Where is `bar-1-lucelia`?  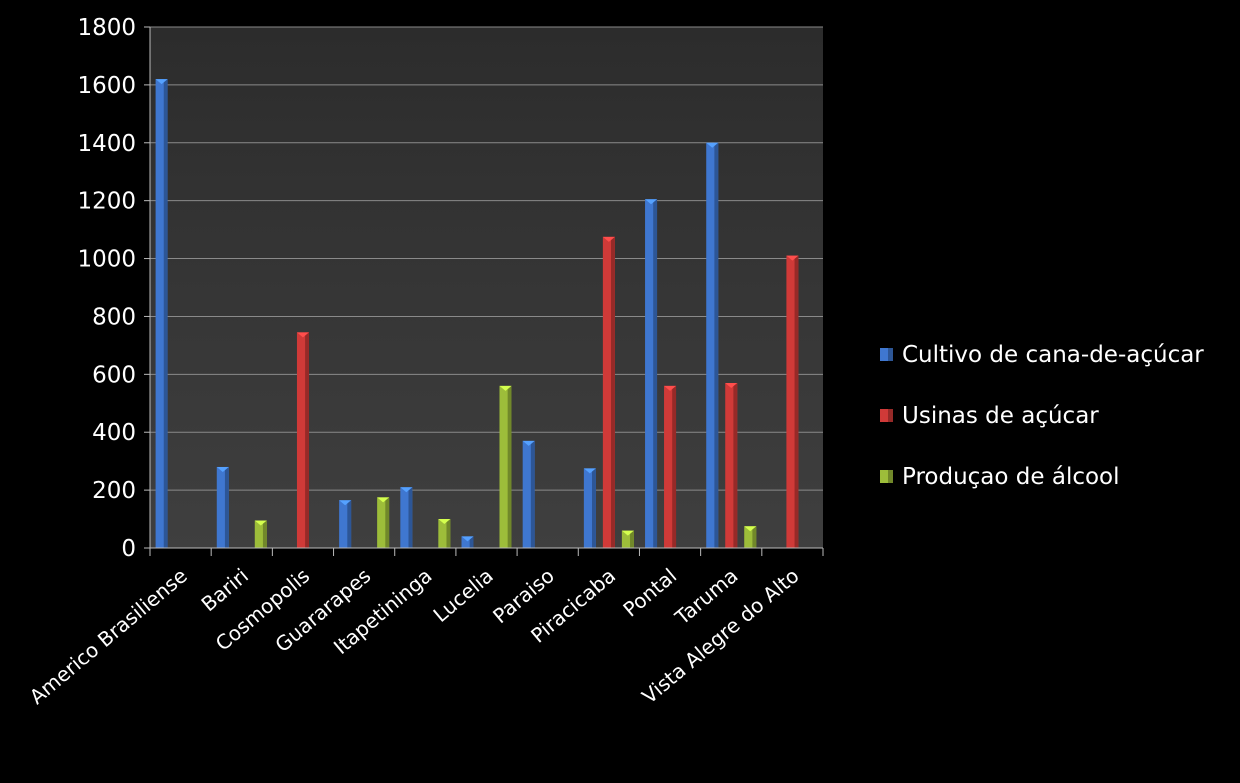 bar-1-lucelia is located at coordinates (467, 542).